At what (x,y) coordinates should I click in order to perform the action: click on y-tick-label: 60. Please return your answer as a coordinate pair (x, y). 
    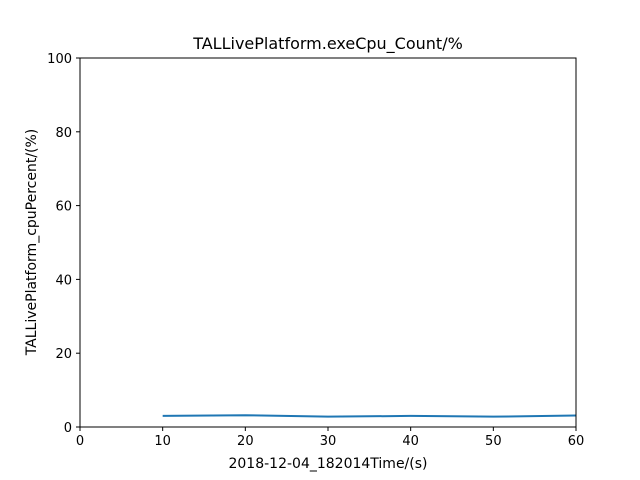
    Looking at the image, I should click on (63, 207).